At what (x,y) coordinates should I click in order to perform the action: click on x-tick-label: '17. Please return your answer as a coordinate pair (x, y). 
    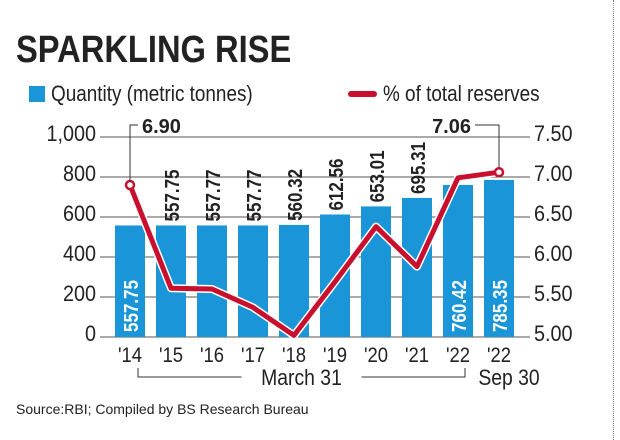
    Looking at the image, I should click on (253, 355).